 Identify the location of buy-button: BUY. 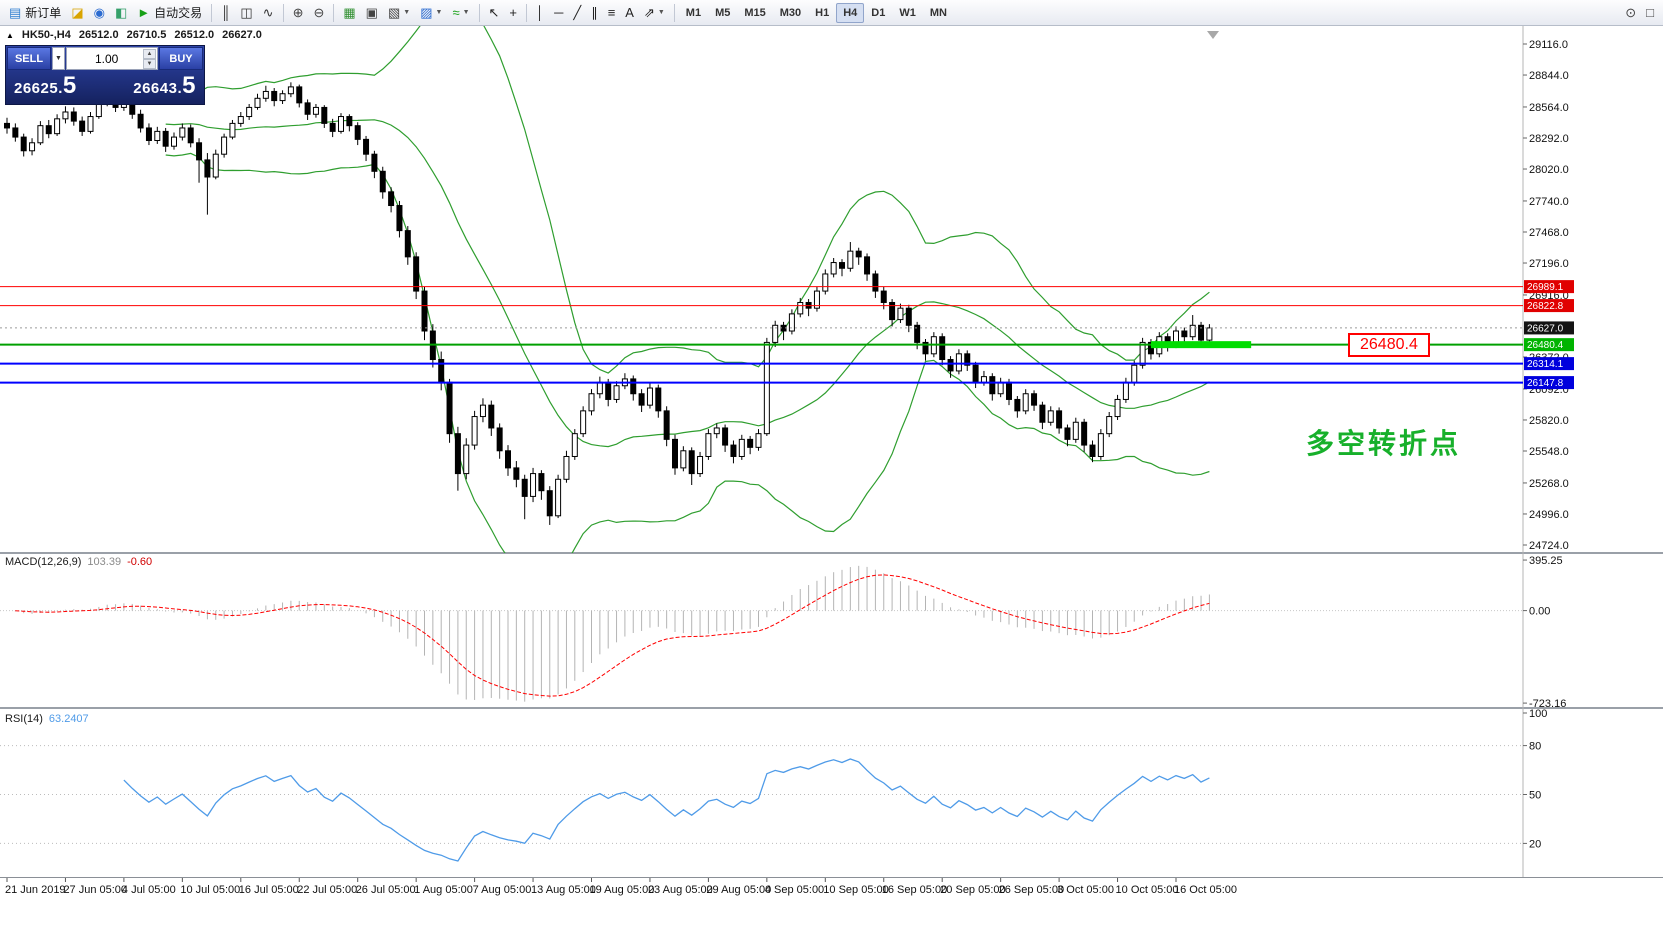
(181, 58).